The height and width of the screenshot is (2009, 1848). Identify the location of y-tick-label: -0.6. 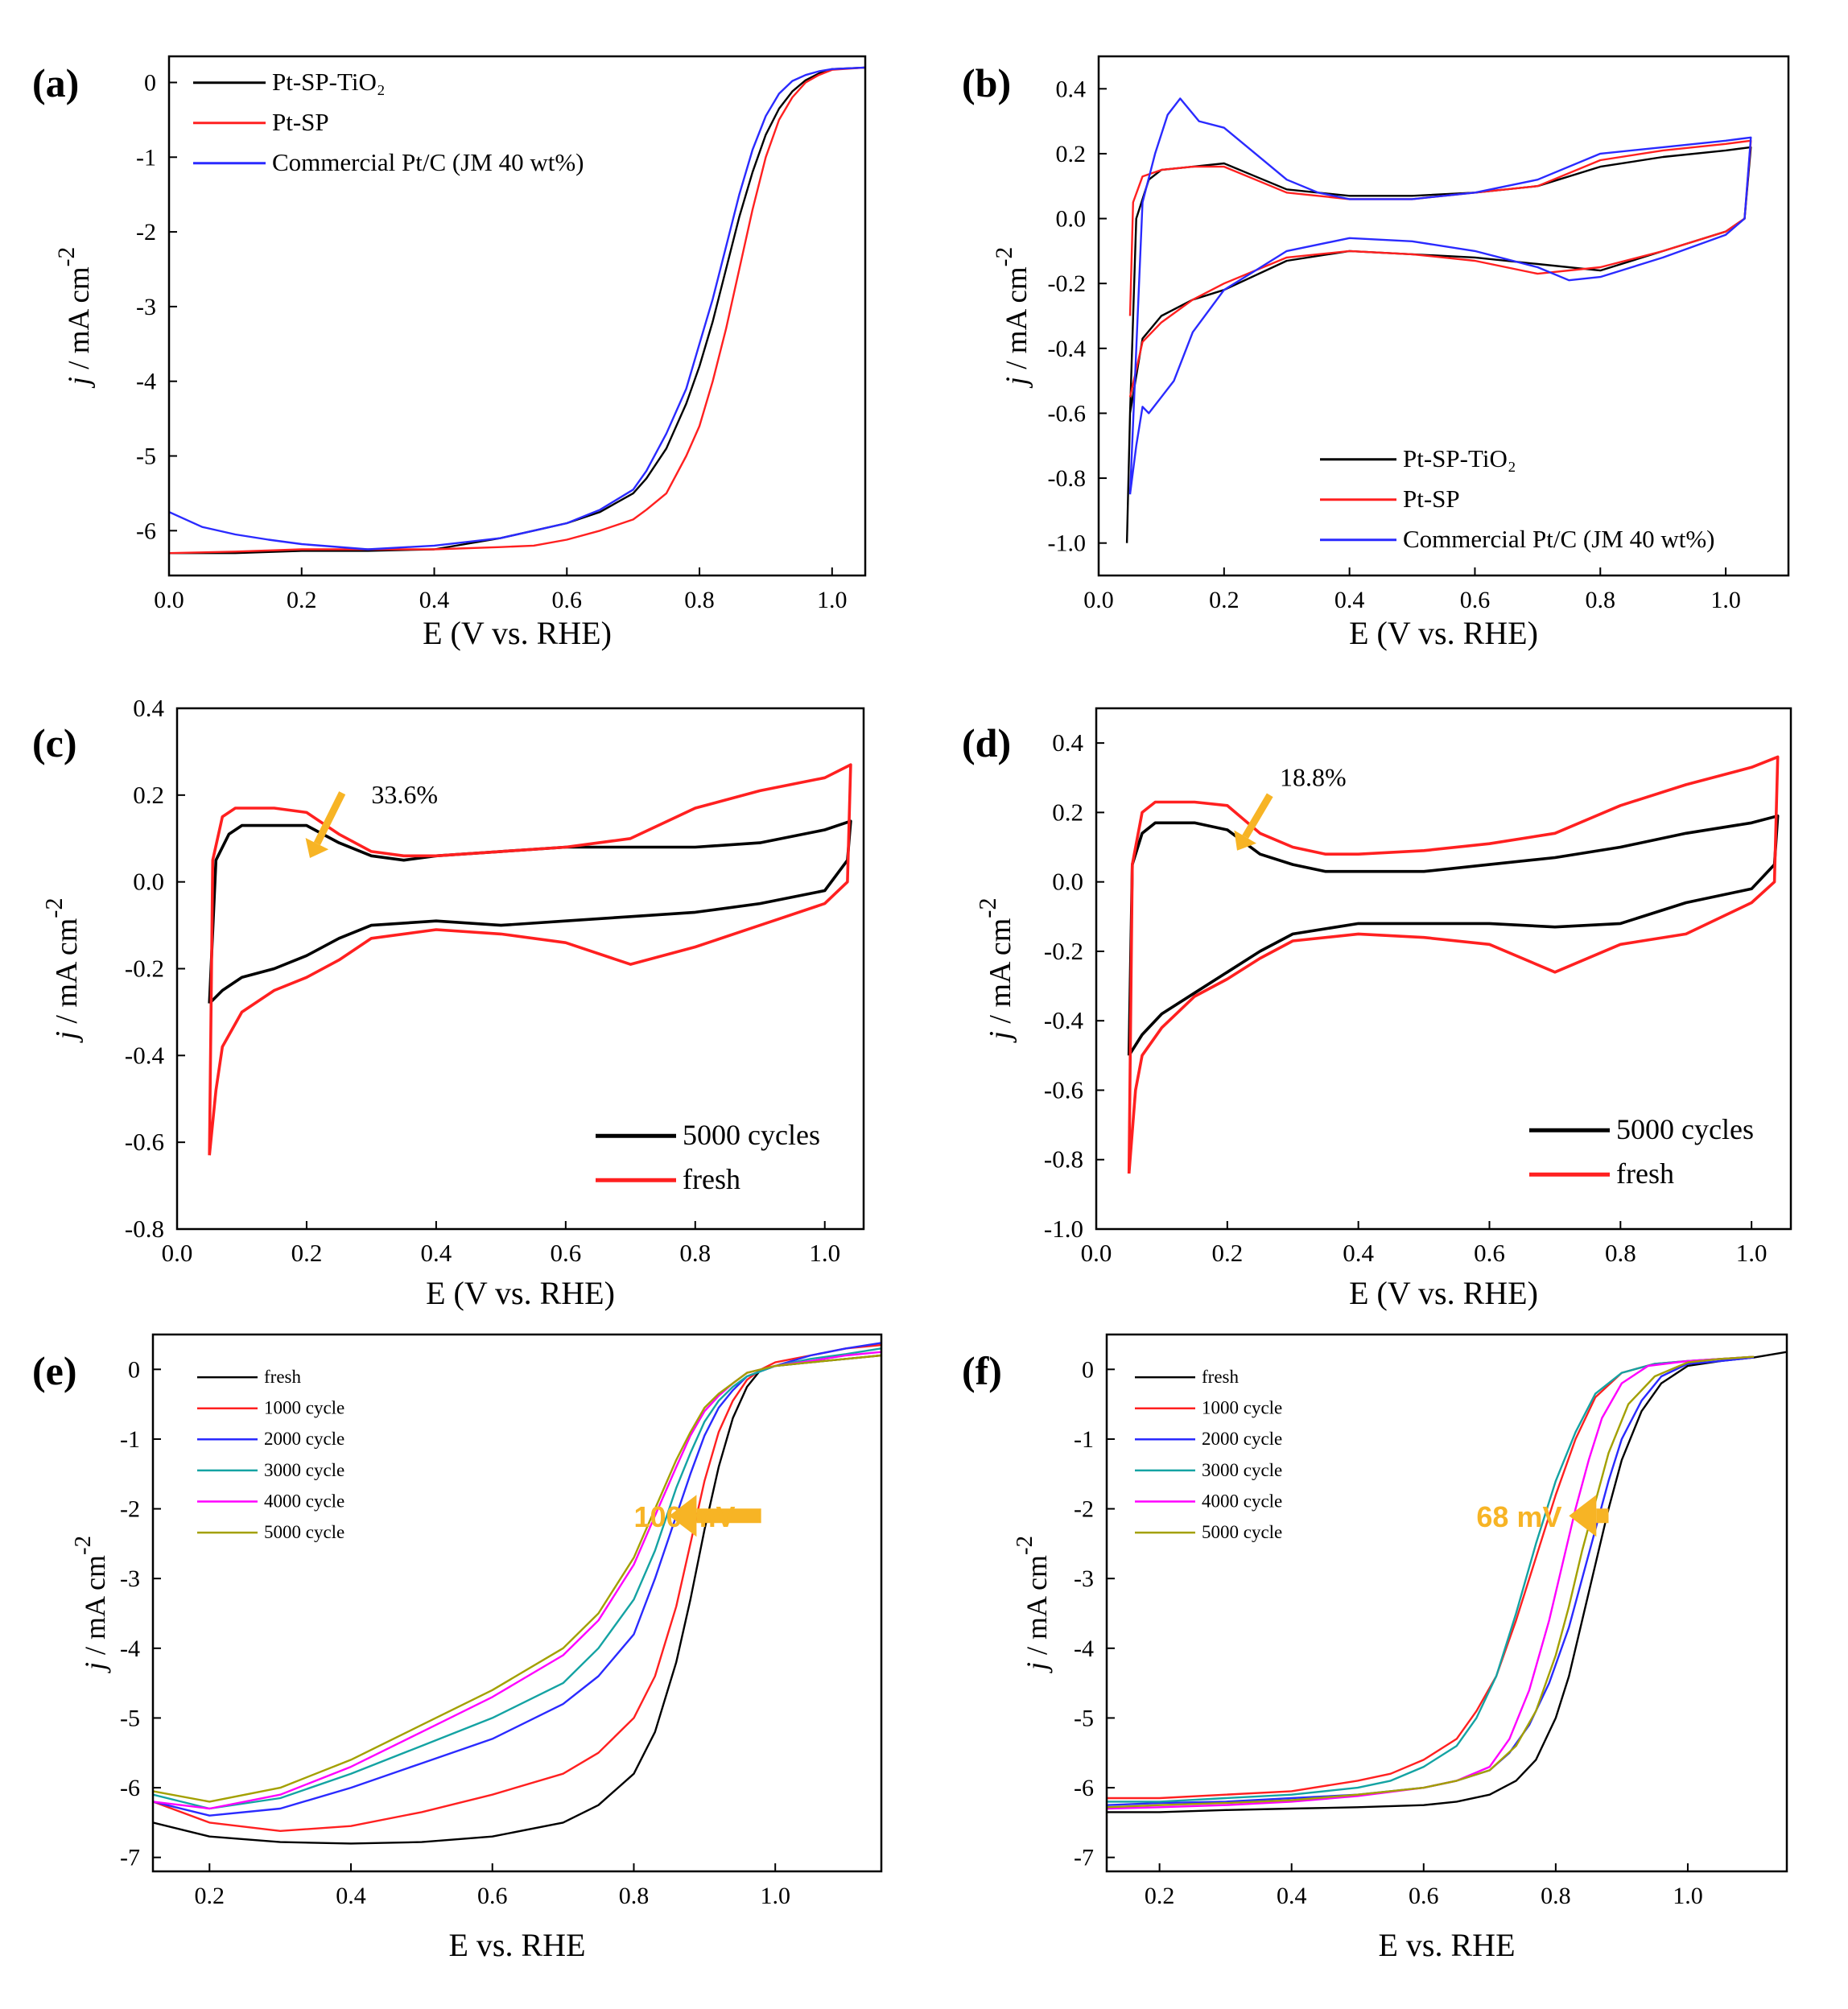
(1063, 1089).